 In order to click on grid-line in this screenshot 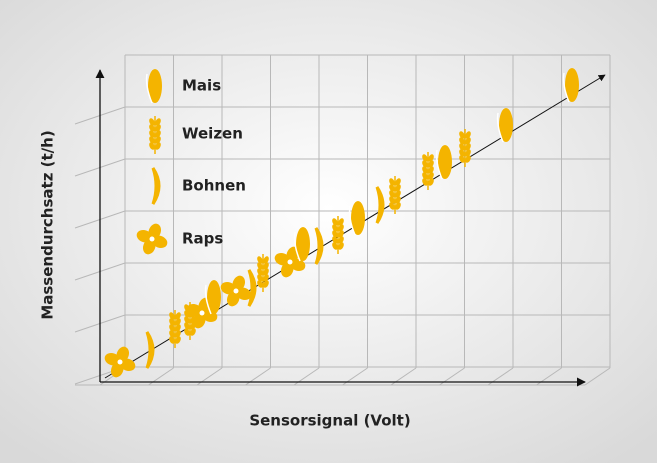, I will do `click(597, 376)`.